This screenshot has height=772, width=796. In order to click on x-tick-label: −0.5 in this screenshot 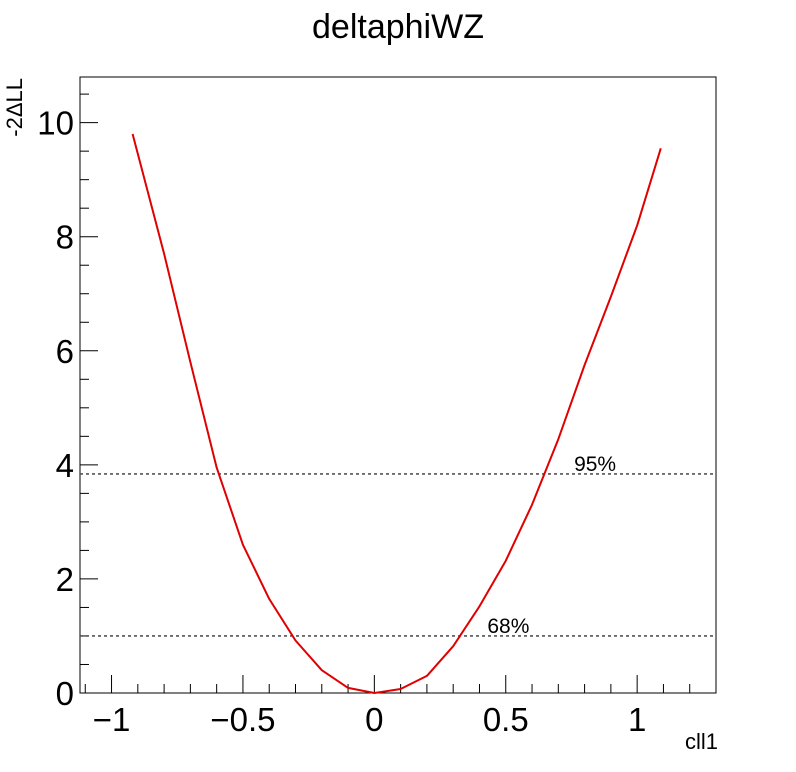, I will do `click(242, 719)`.